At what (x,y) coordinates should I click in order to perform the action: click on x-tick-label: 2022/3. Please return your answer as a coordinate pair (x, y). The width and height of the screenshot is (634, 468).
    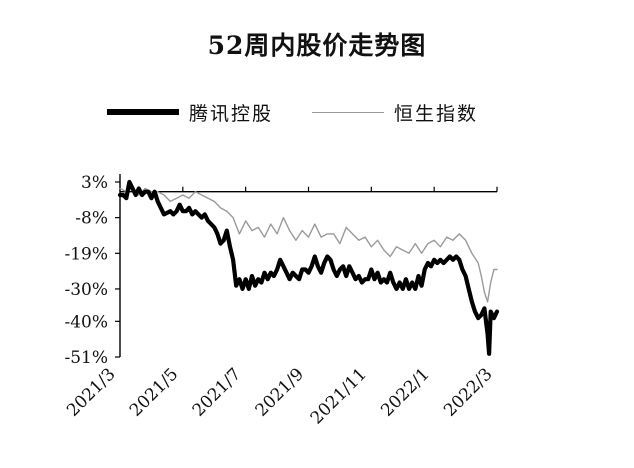
    Looking at the image, I should click on (468, 392).